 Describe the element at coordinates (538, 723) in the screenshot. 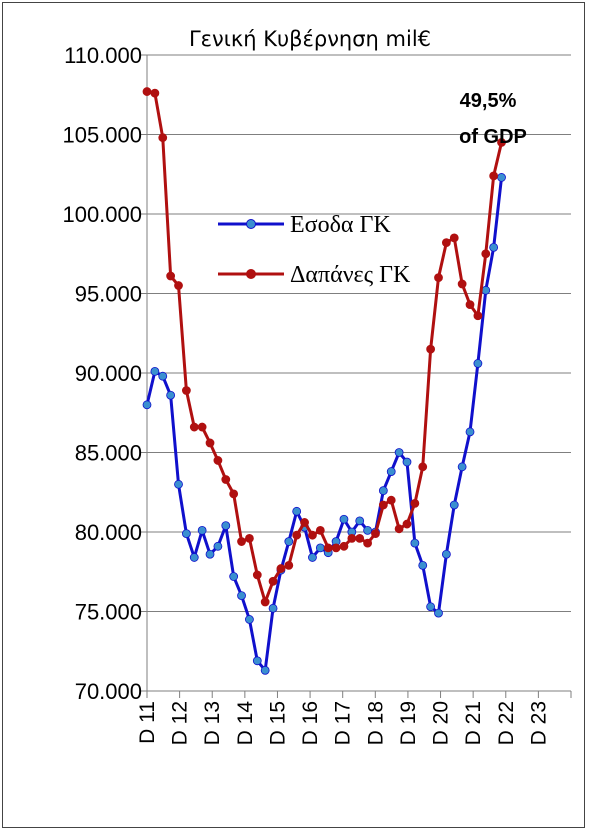

I see `x-tick-label: D 23` at that location.